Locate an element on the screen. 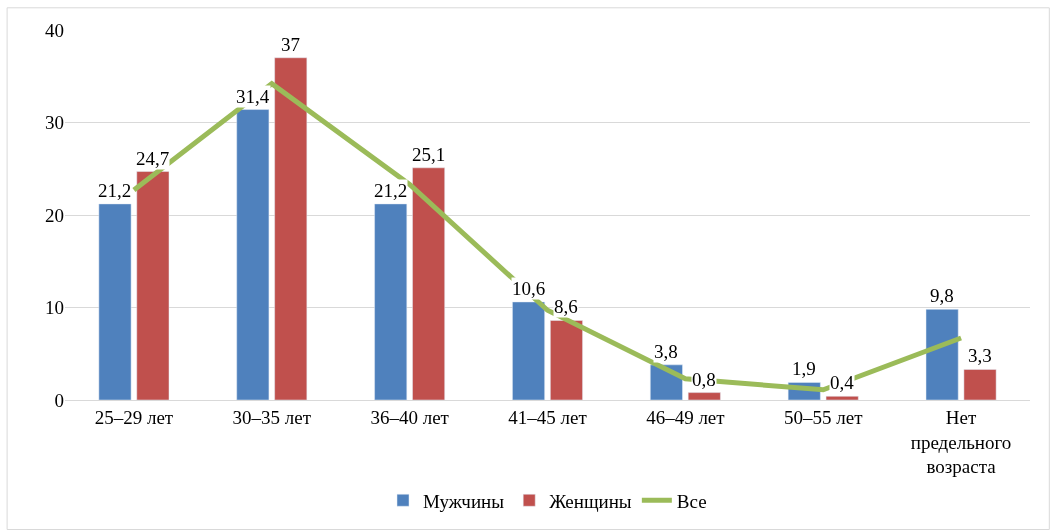 The image size is (1060, 531). data-label: 1,9 is located at coordinates (804, 368).